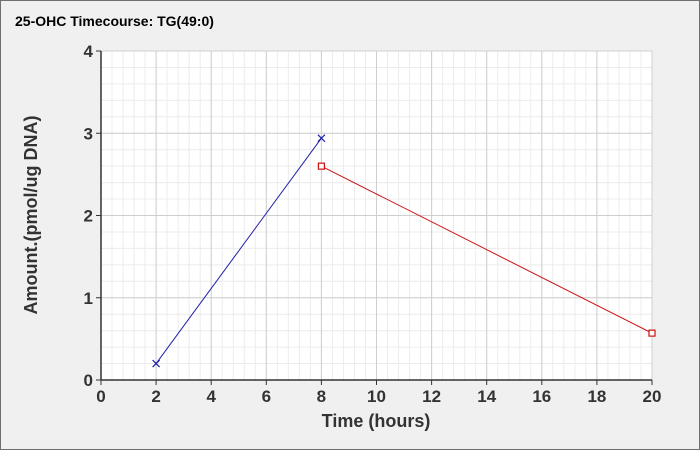  Describe the element at coordinates (114, 21) in the screenshot. I see `chart-title: 25-OHC Timecourse: TG(49:0)` at that location.